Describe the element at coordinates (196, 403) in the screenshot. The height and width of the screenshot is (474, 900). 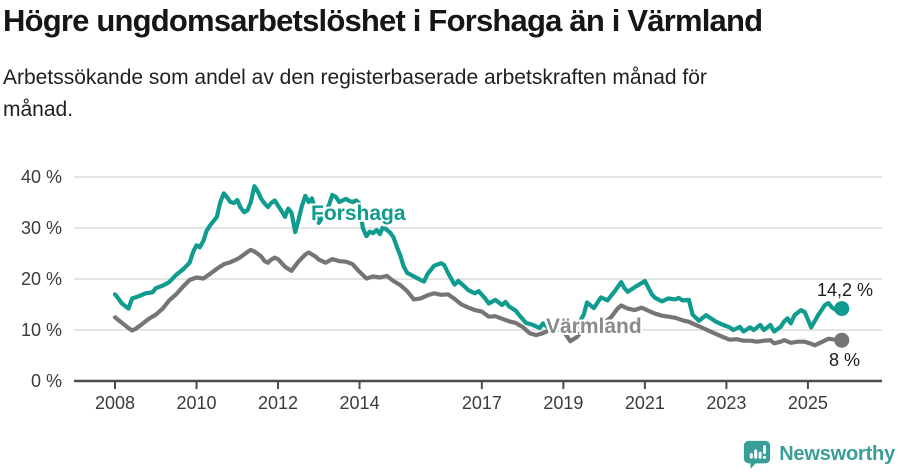
I see `x-tick-label: 2010` at that location.